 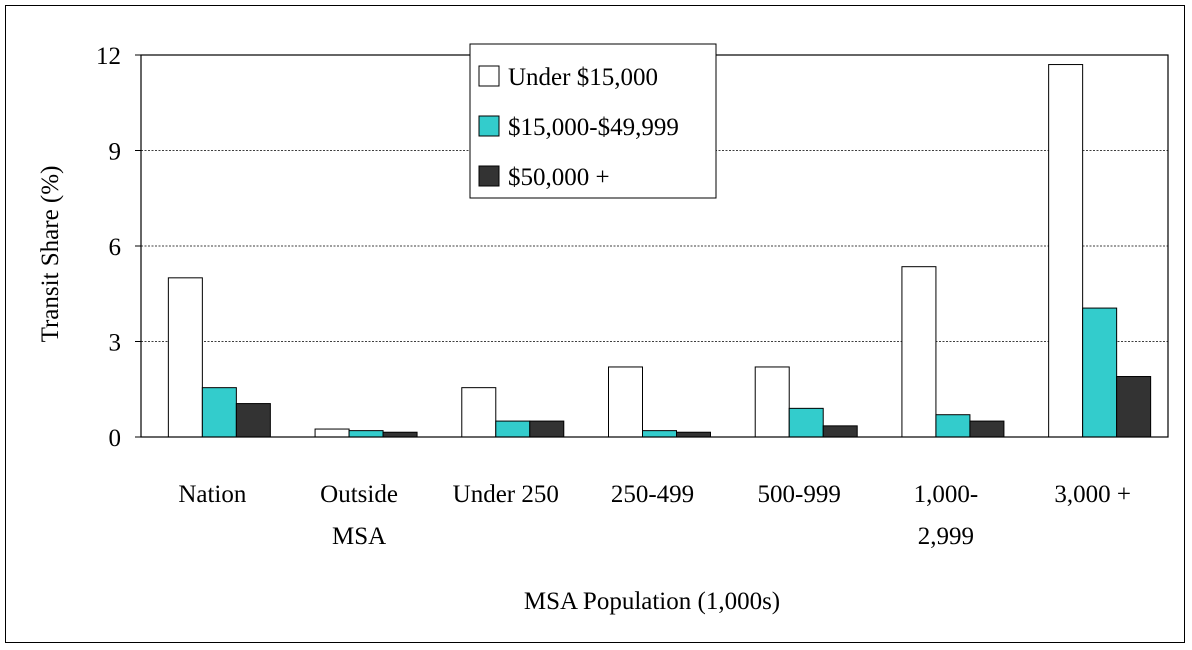 I want to click on category-label: Outside, so click(x=359, y=494).